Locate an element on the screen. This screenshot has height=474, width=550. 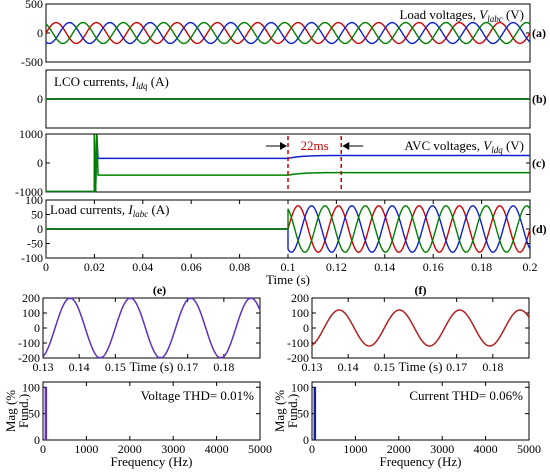
ytick-label-d: 50 is located at coordinates (37, 215).